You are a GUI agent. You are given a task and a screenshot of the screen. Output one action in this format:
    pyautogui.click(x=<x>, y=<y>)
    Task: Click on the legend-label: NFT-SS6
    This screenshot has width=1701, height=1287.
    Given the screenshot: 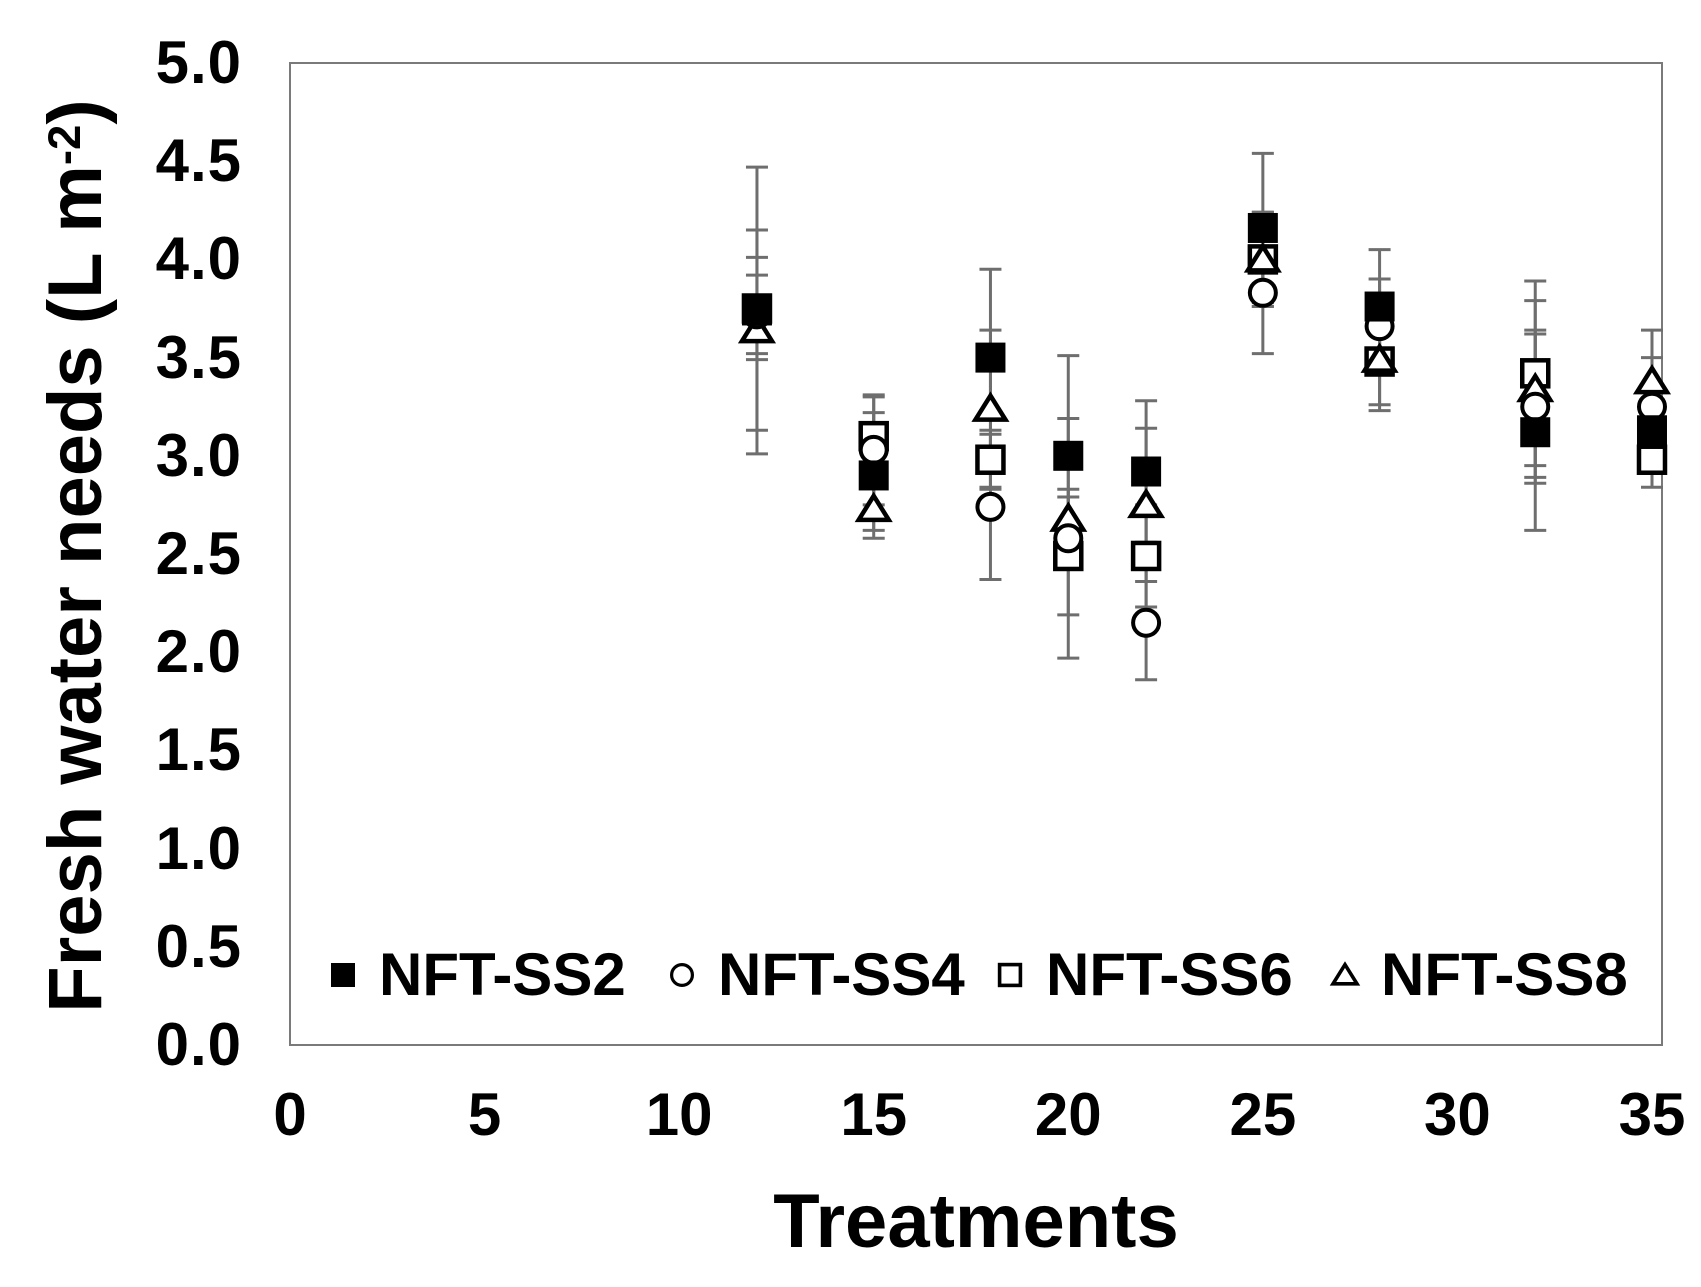 What is the action you would take?
    pyautogui.click(x=1169, y=974)
    